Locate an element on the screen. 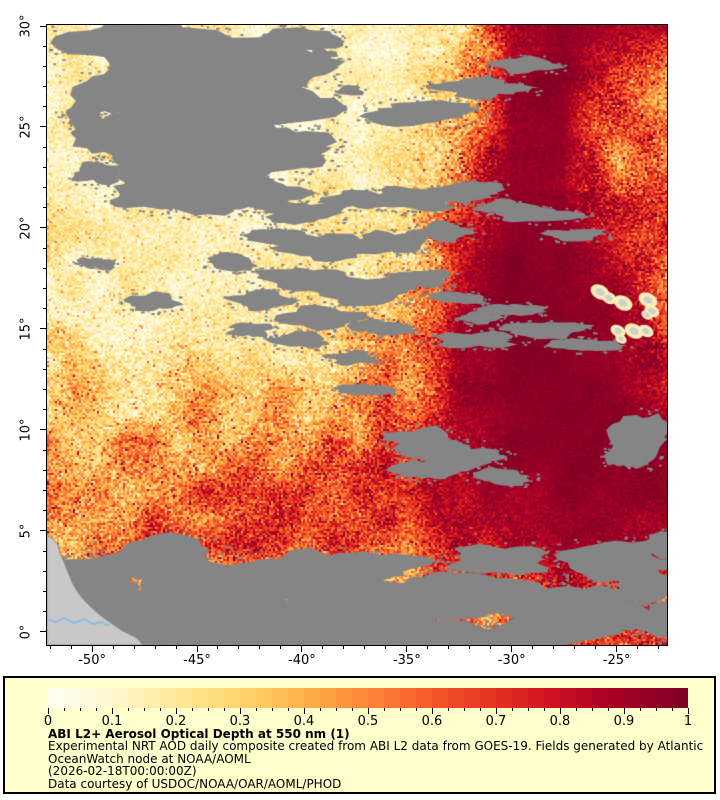 This screenshot has height=800, width=720. y-tick-label: 10° is located at coordinates (26, 430).